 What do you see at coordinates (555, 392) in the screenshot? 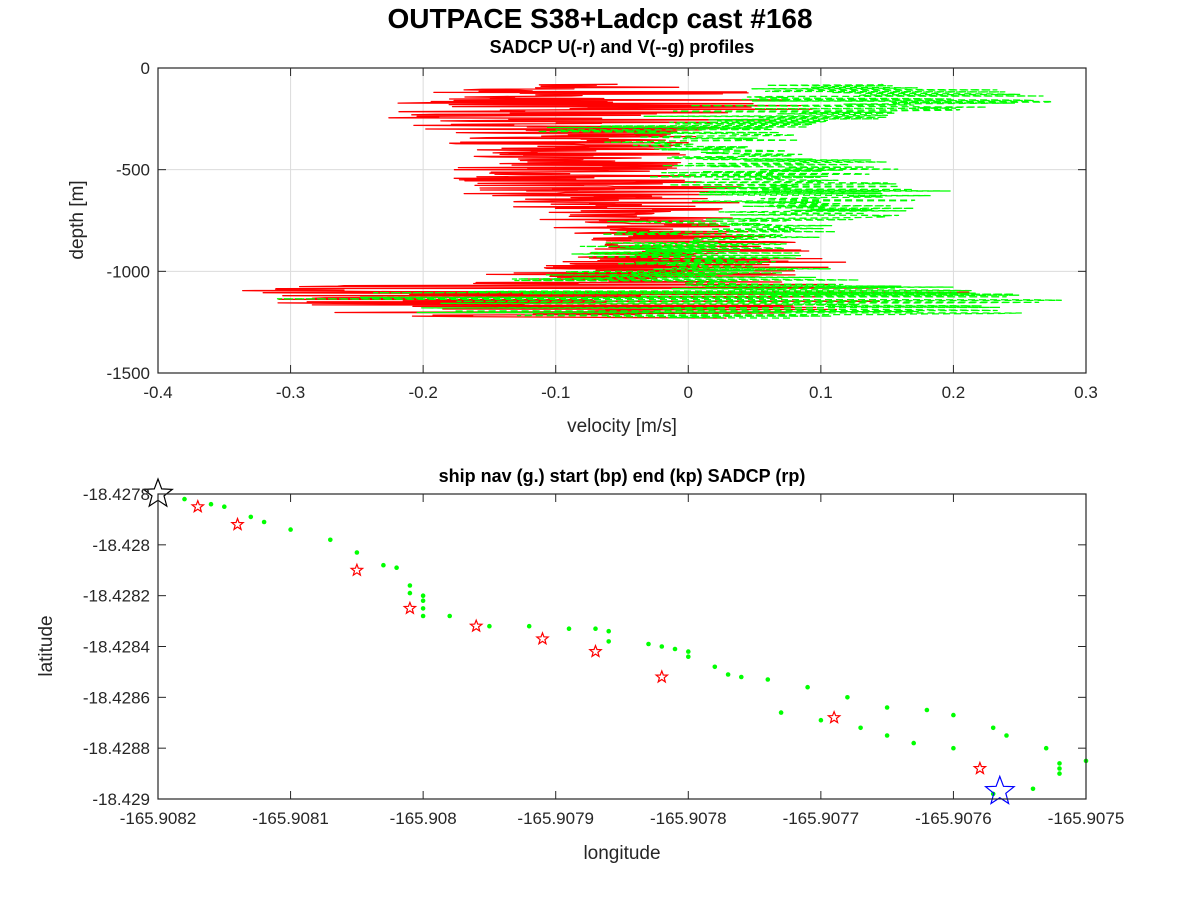
I see `profile-x-tick-label: -0.1` at bounding box center [555, 392].